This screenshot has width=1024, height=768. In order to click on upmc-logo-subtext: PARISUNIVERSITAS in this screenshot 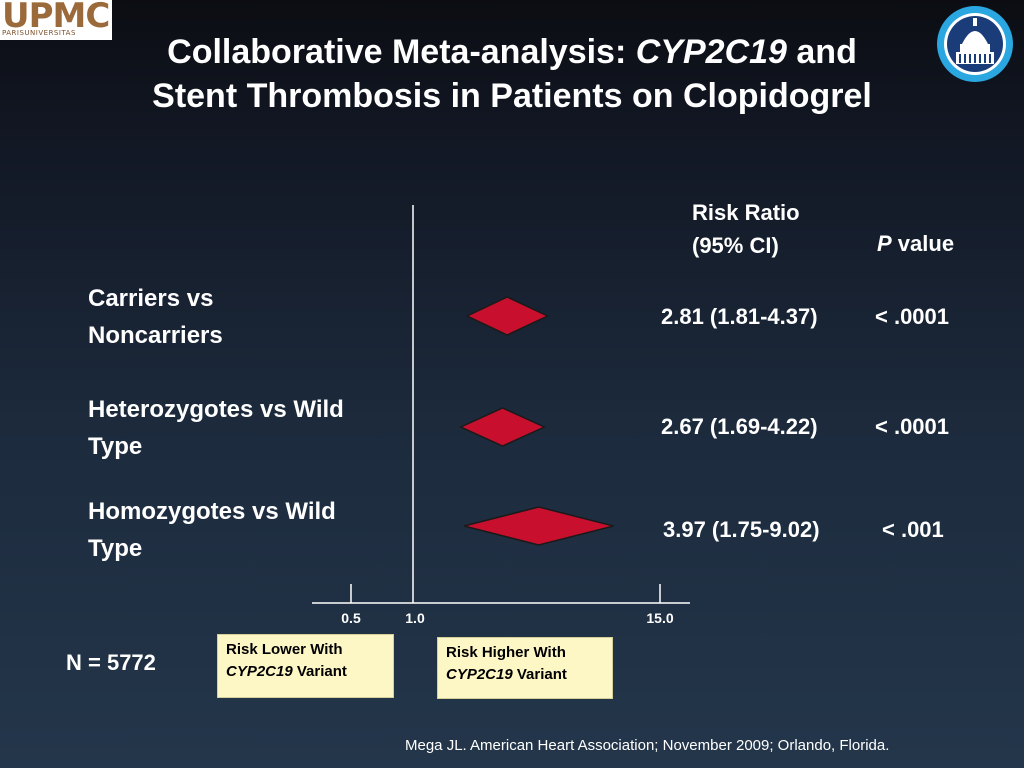, I will do `click(39, 33)`.